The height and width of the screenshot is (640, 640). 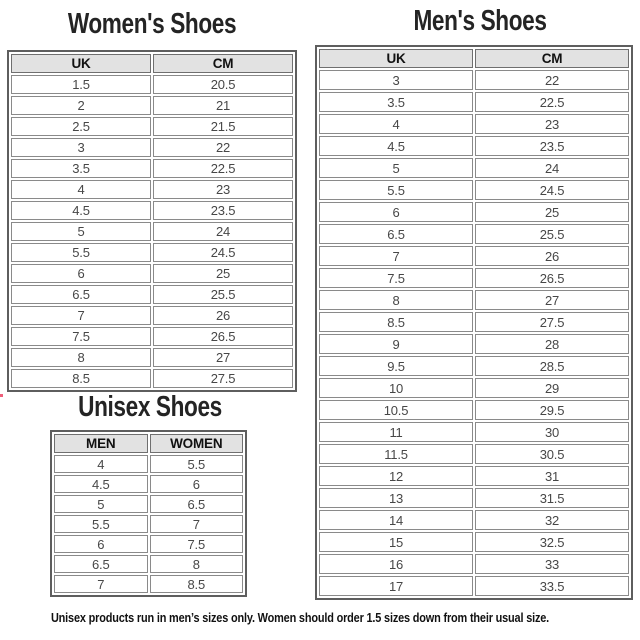 What do you see at coordinates (474, 300) in the screenshot?
I see `table-row: 8 27` at bounding box center [474, 300].